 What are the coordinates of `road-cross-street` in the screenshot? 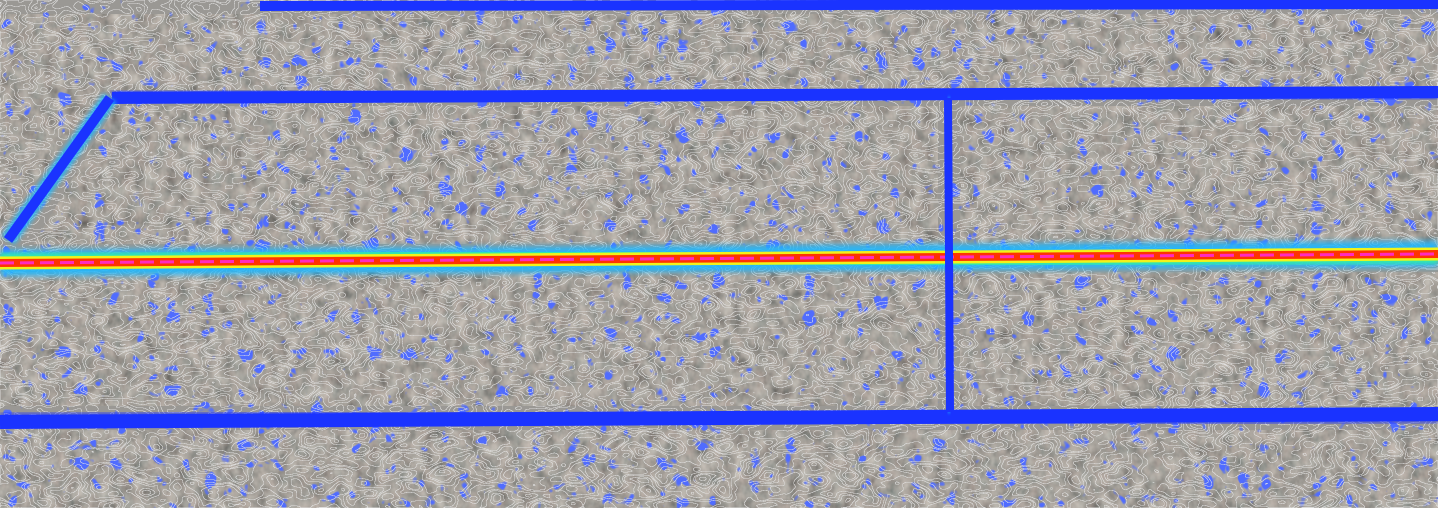 It's located at (949, 255).